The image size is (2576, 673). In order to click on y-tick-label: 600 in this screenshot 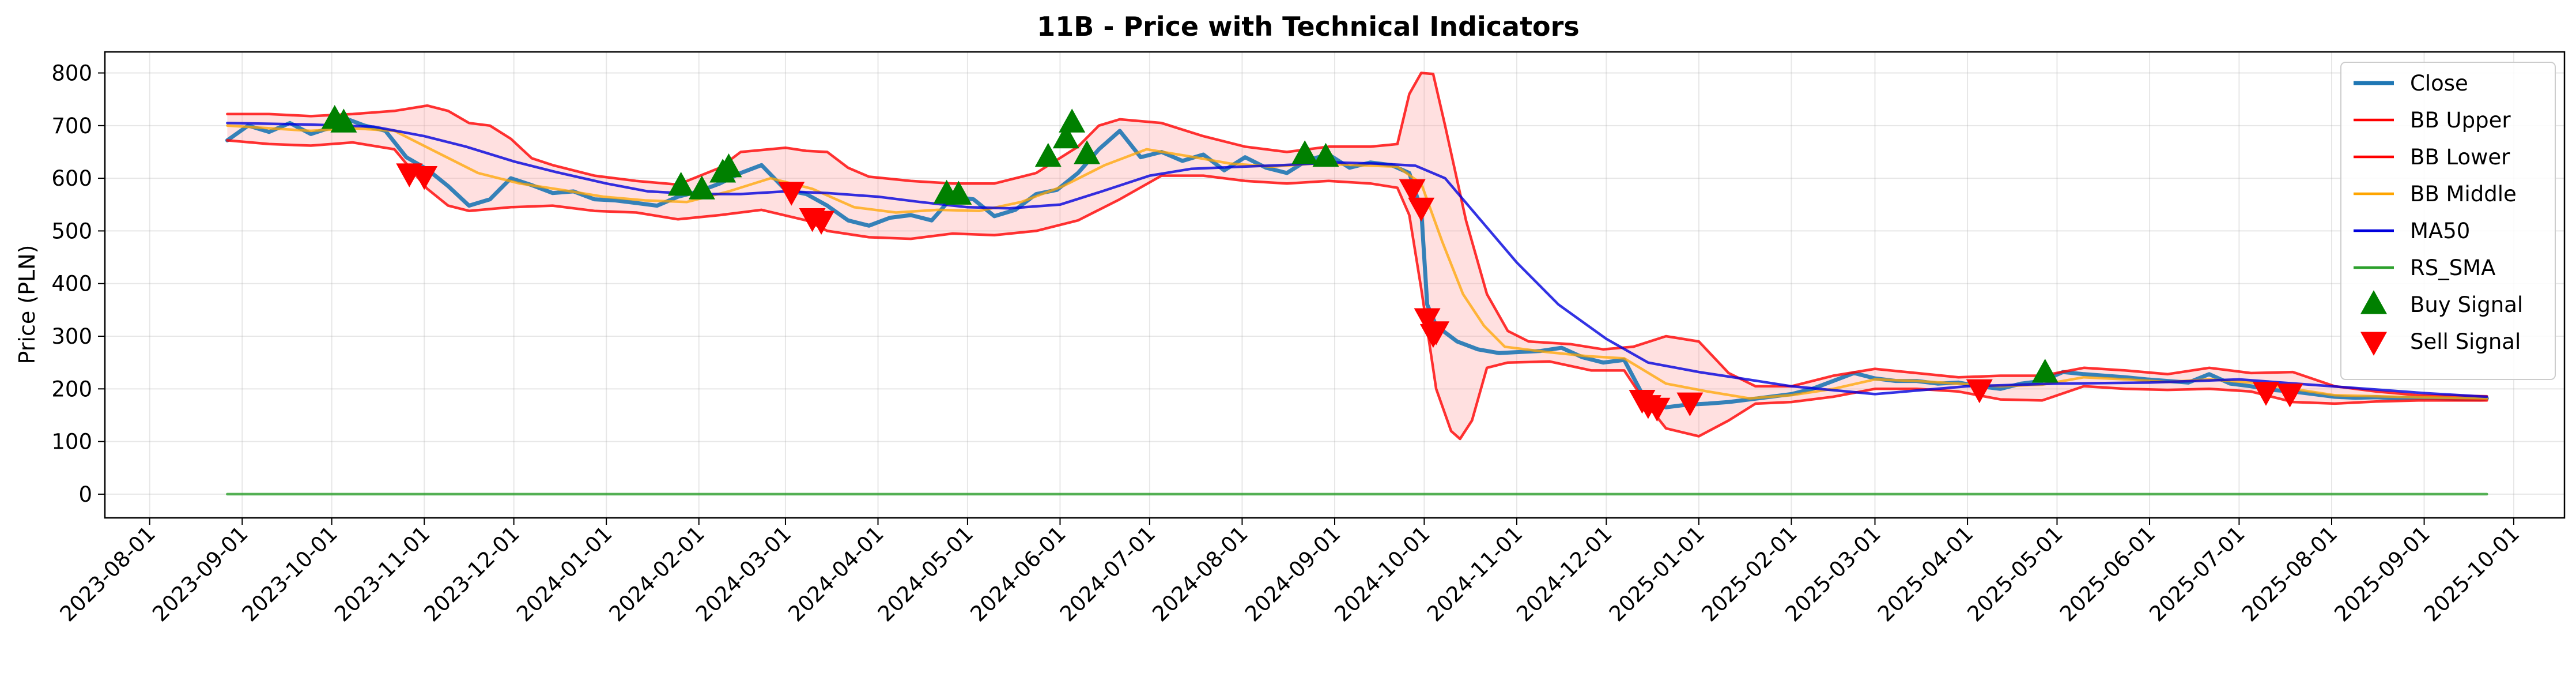, I will do `click(71, 178)`.